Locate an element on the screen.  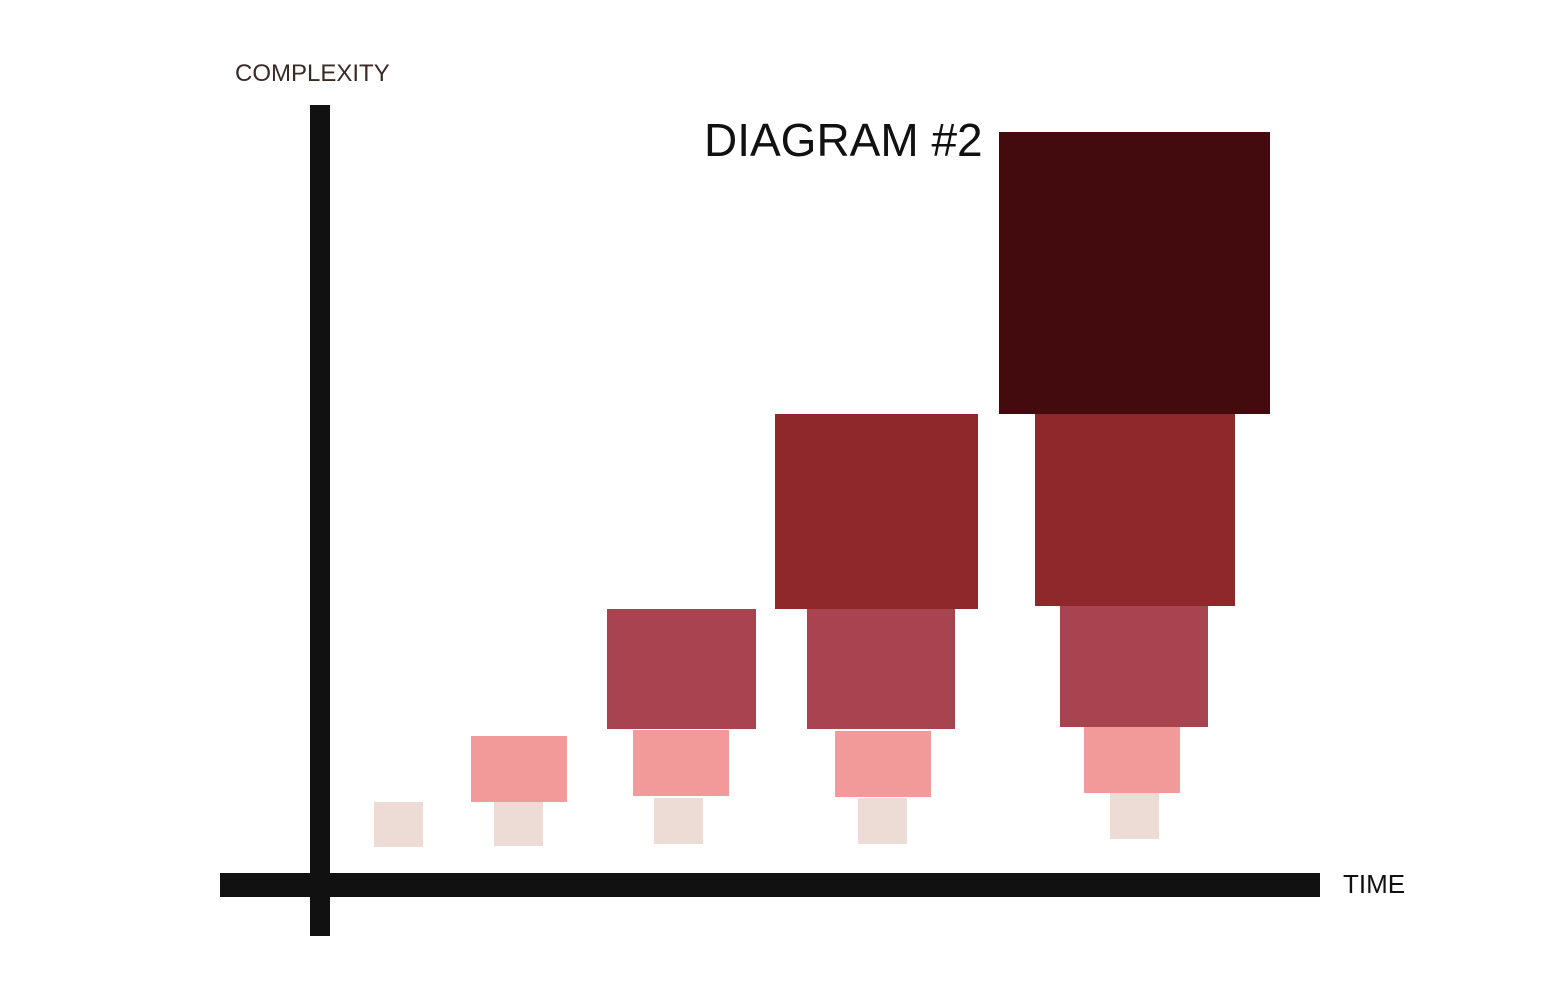
y-axis is located at coordinates (320, 520).